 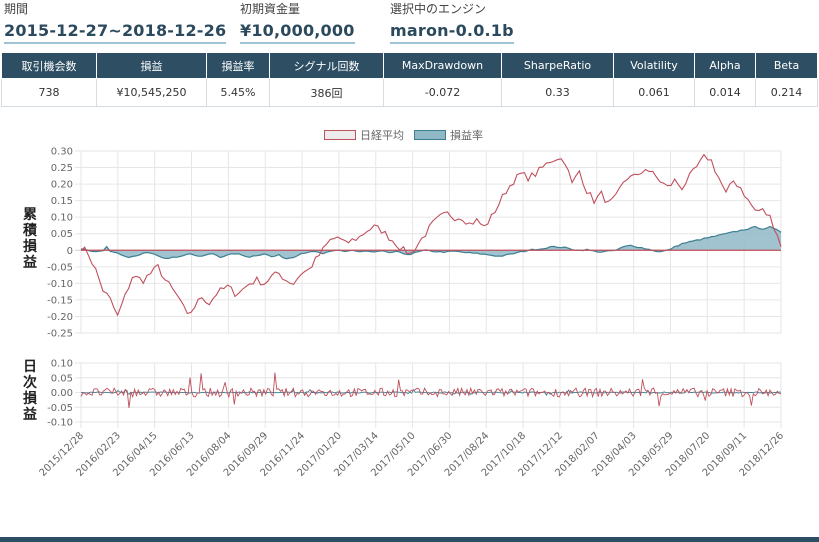 I want to click on y-tick-label: 0.25, so click(x=62, y=168).